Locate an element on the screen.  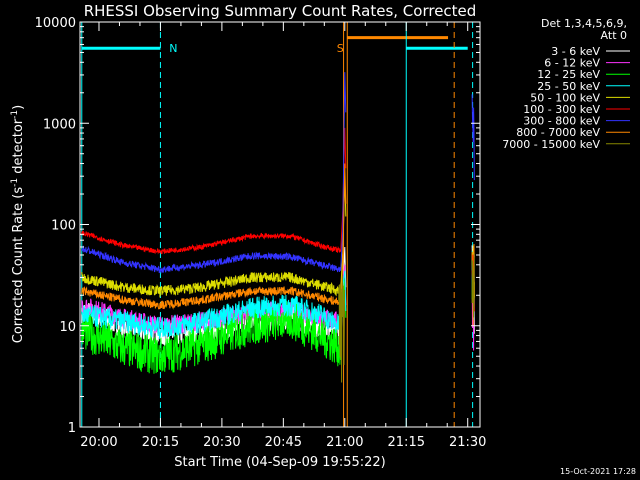
x-axis-label: Start Time (04-Sep-09 19:55:22) is located at coordinates (279, 462).